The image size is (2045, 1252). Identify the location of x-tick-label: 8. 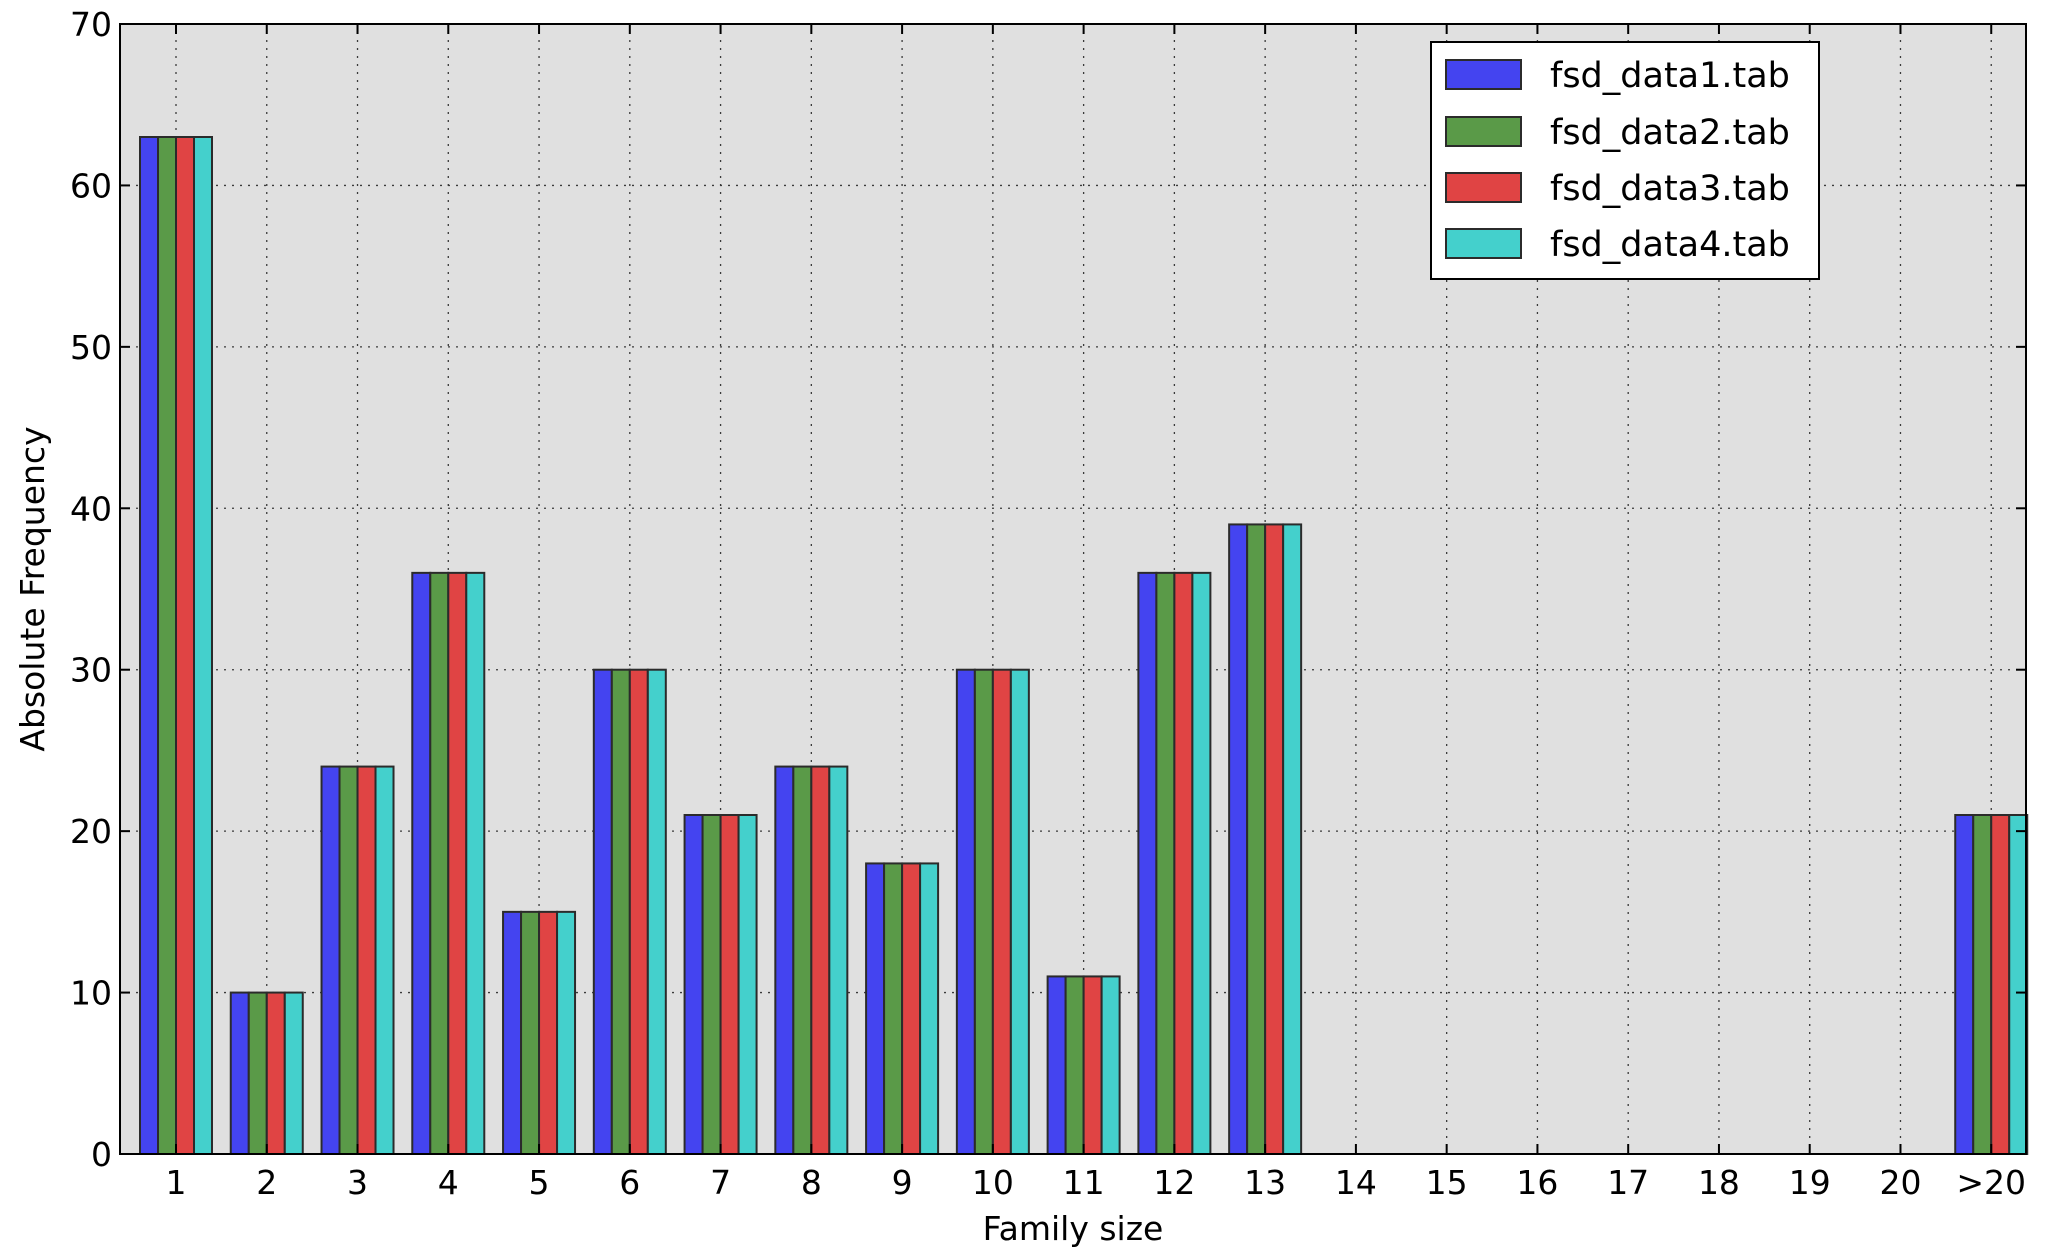
(811, 1182).